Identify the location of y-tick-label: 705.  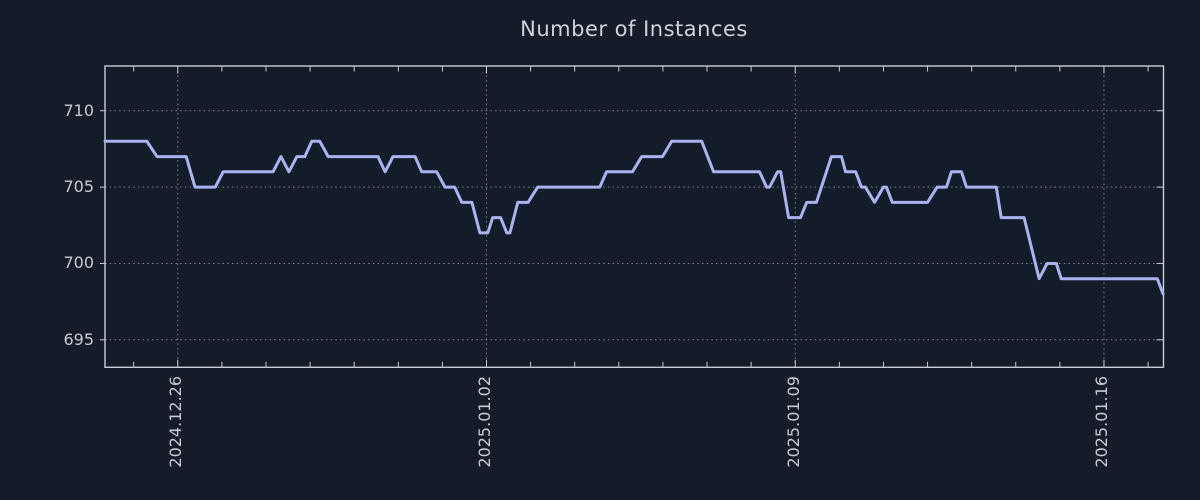
(78, 187).